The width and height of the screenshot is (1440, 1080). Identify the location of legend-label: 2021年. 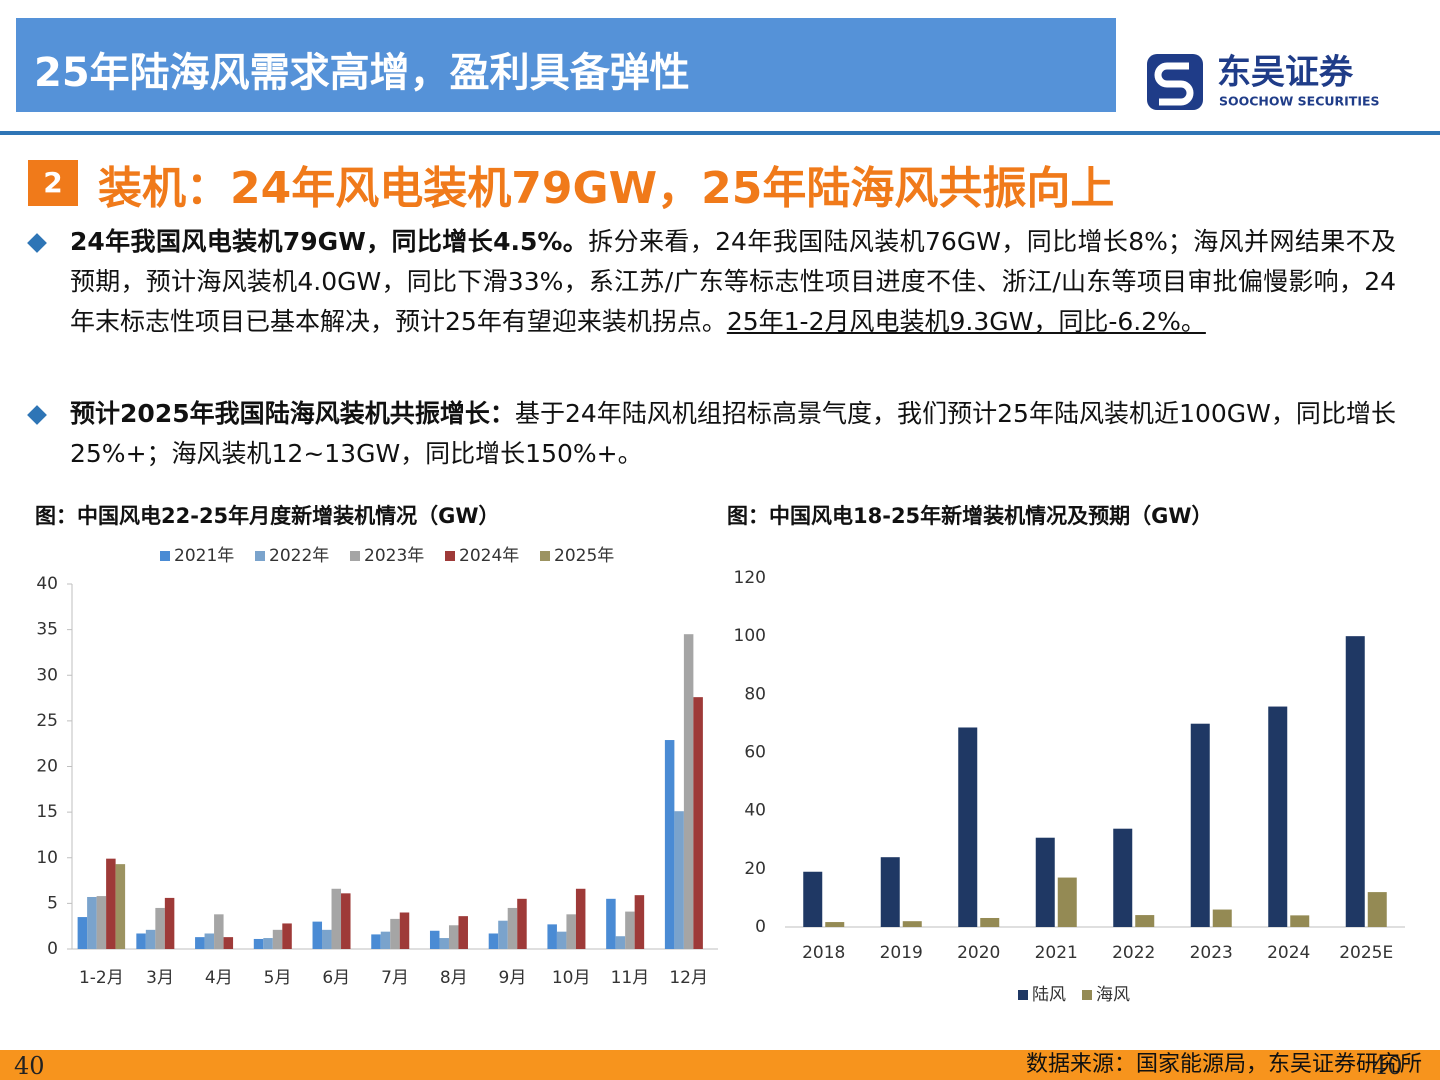
(204, 556).